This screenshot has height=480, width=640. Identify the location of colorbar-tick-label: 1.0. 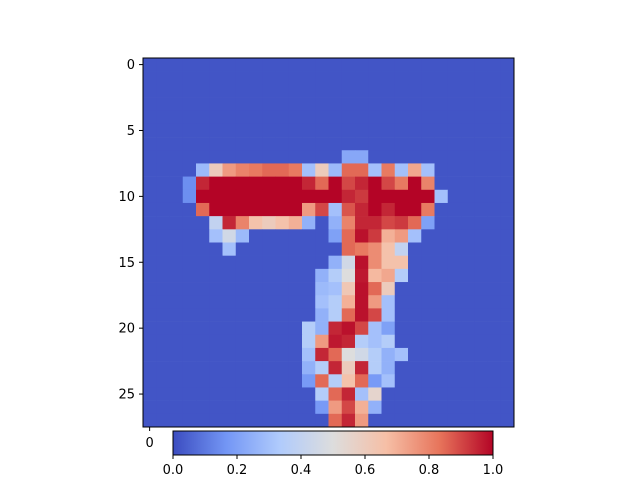
(493, 470).